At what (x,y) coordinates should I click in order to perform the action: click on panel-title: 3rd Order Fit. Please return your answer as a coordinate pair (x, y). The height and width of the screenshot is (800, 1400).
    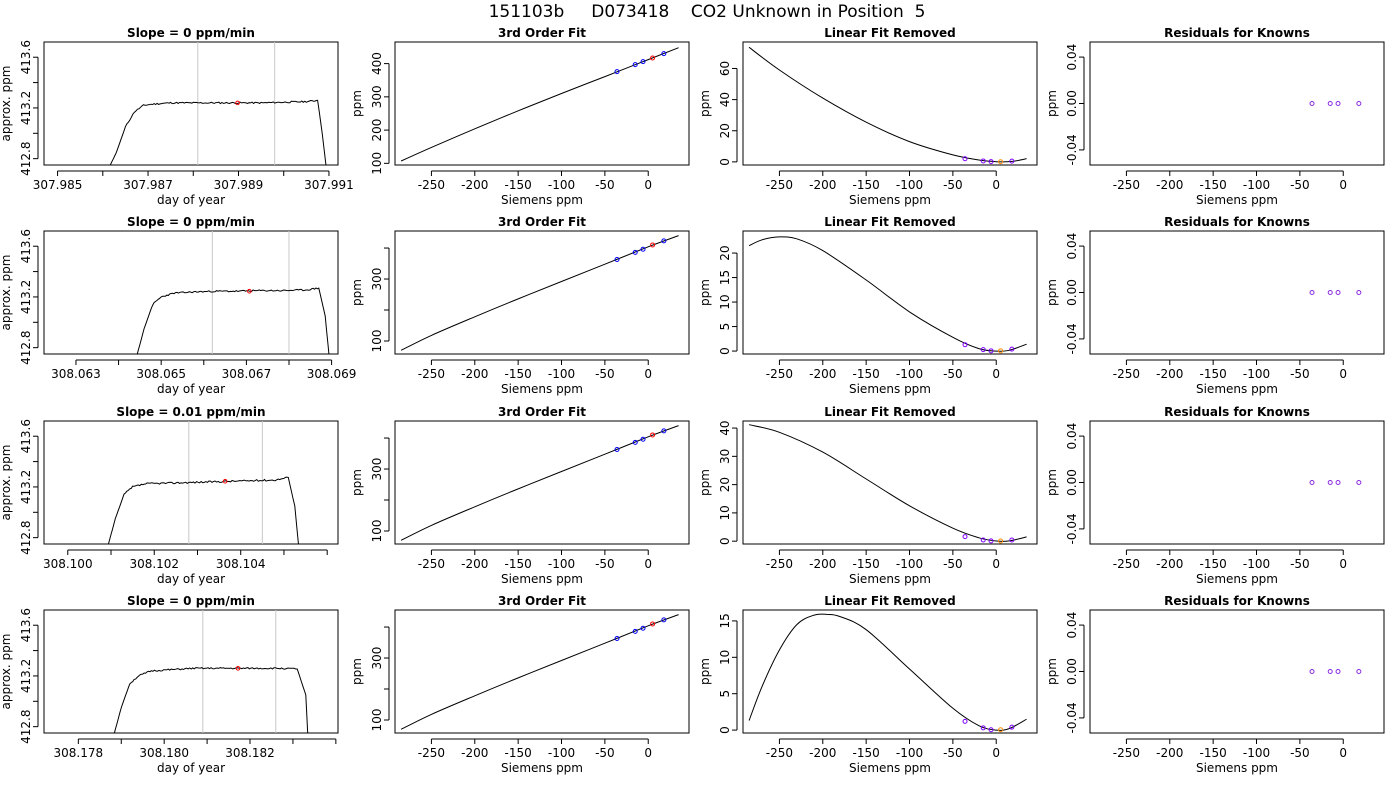
    Looking at the image, I should click on (542, 412).